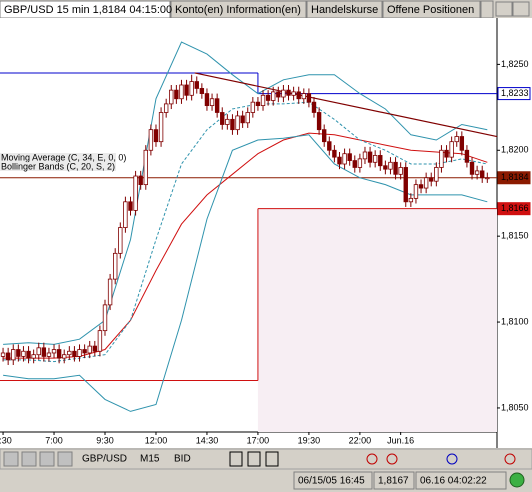  I want to click on symbol-select: GBP/USD, so click(104, 459).